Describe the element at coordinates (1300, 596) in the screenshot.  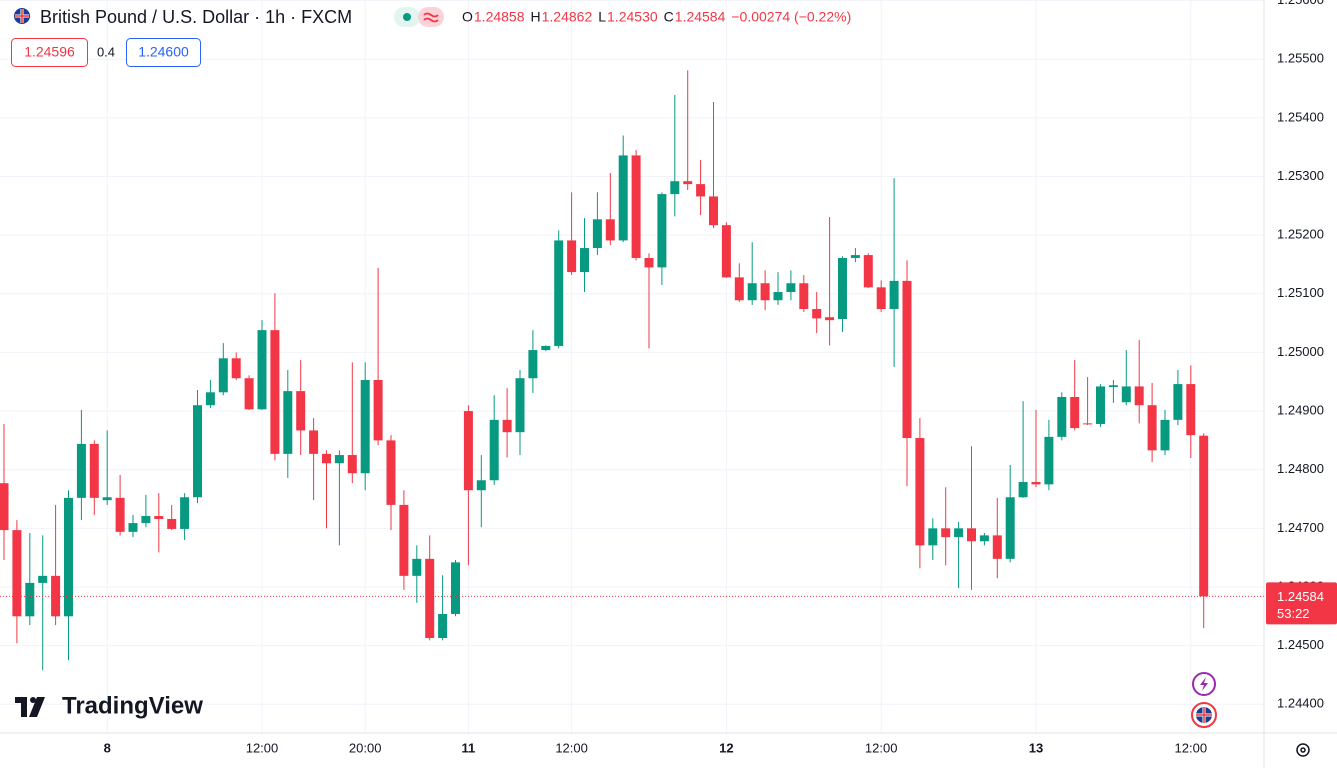
I see `price-label: 1.24584` at that location.